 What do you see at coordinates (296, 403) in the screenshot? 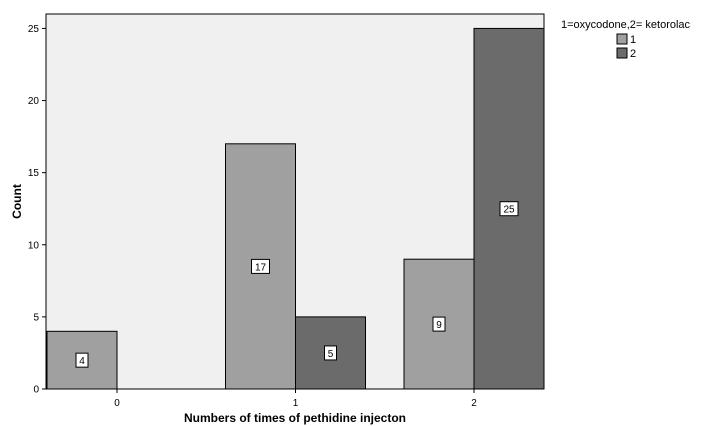
I see `x-tick-label: 1` at bounding box center [296, 403].